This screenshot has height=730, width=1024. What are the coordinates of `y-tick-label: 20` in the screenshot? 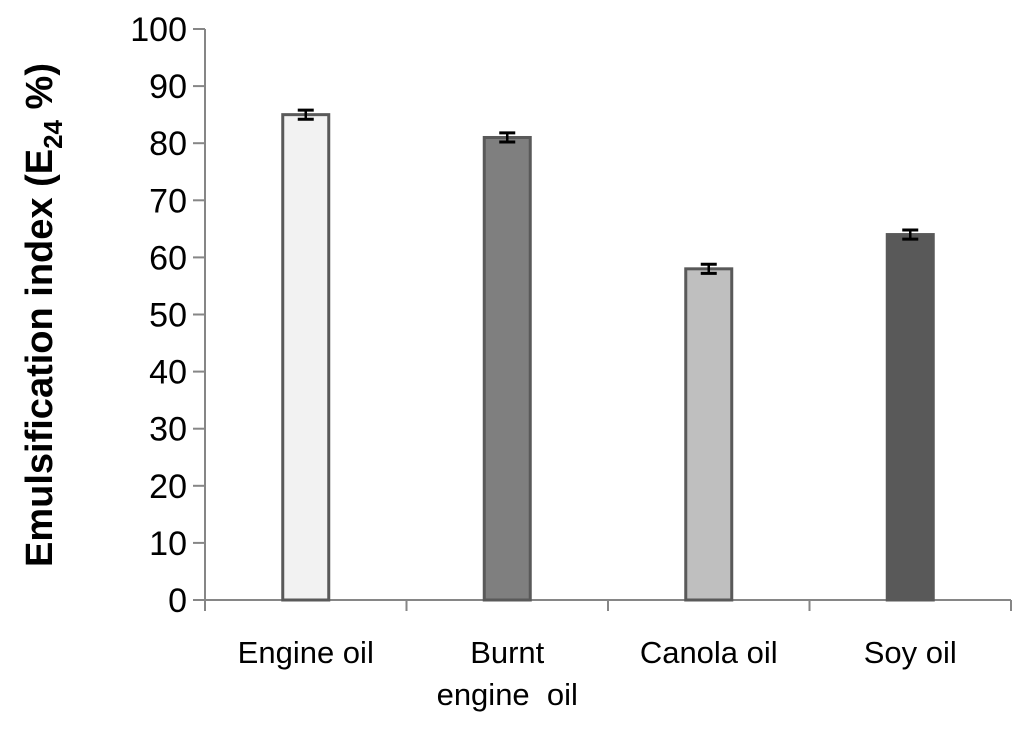 It's located at (168, 487).